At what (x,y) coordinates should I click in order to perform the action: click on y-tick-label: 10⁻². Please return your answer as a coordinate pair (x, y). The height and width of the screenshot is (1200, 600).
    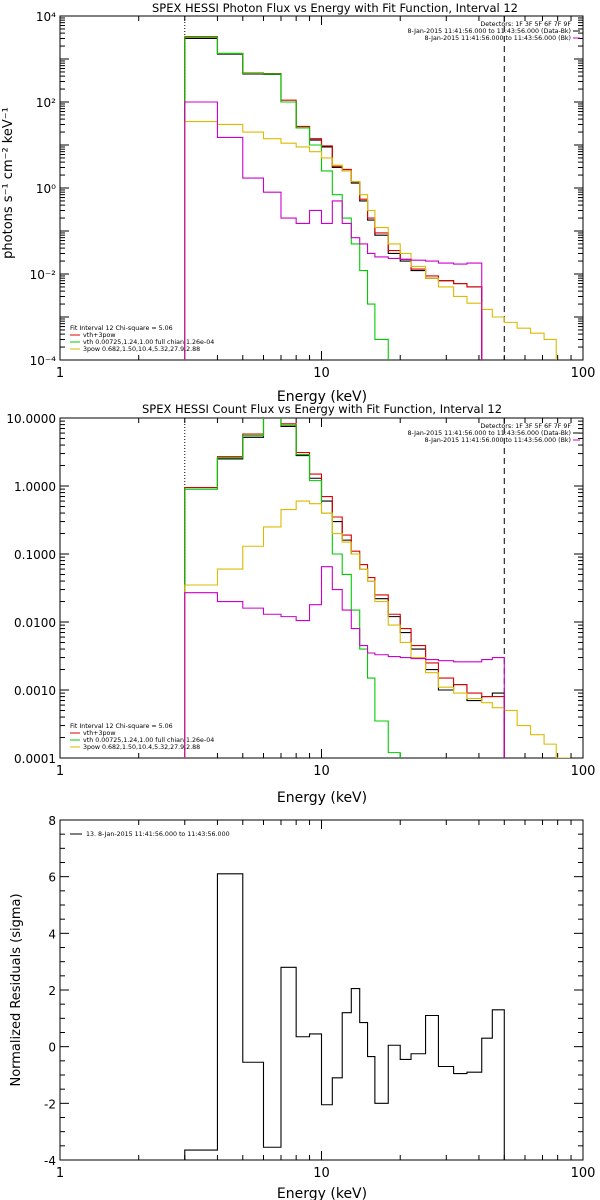
    Looking at the image, I should click on (43, 275).